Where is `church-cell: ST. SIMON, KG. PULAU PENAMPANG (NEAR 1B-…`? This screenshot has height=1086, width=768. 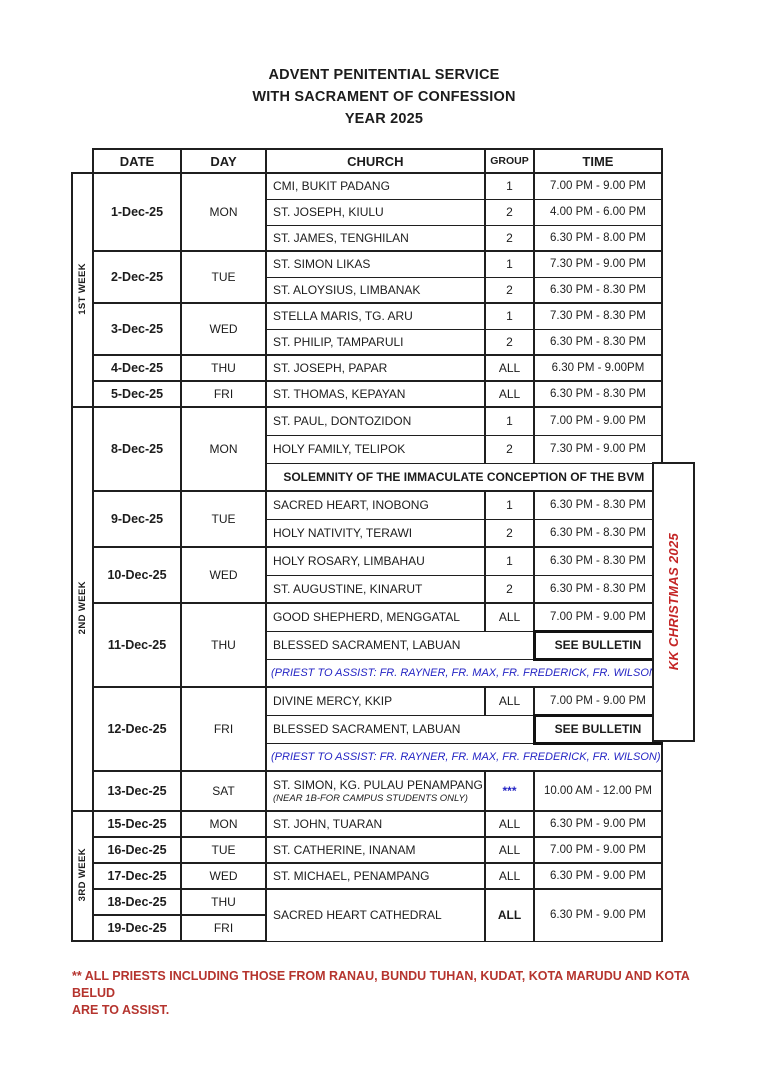
church-cell: ST. SIMON, KG. PULAU PENAMPANG (NEAR 1B-… is located at coordinates (375, 791).